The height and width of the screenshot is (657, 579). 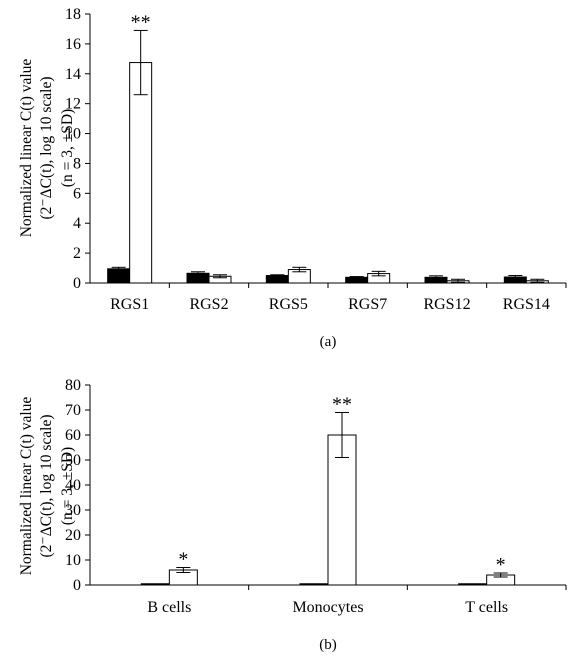 What do you see at coordinates (73, 510) in the screenshot?
I see `y-tick-label: 30` at bounding box center [73, 510].